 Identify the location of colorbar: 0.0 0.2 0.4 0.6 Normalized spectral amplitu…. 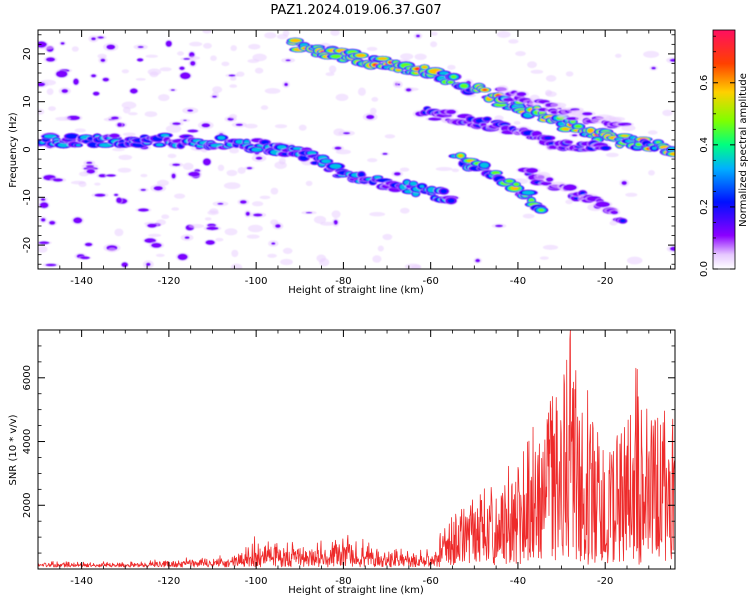
(724, 153).